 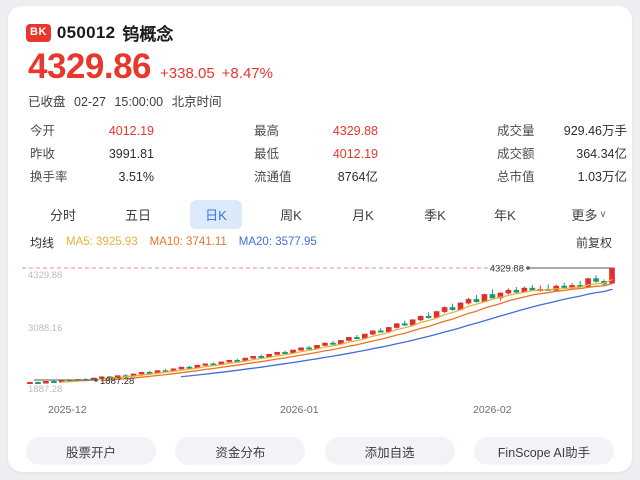 What do you see at coordinates (396, 333) in the screenshot?
I see `ma20-line` at bounding box center [396, 333].